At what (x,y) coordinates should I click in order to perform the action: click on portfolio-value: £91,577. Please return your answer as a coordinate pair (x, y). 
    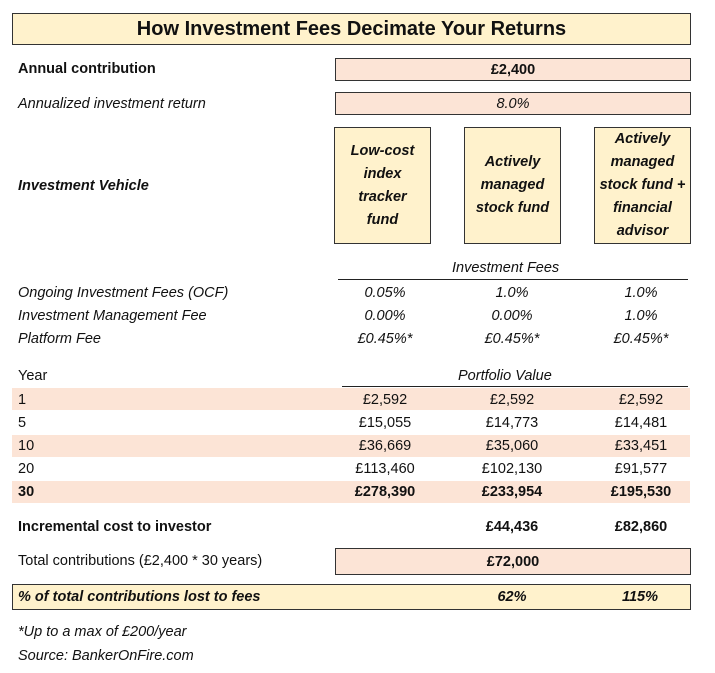
    Looking at the image, I should click on (641, 469).